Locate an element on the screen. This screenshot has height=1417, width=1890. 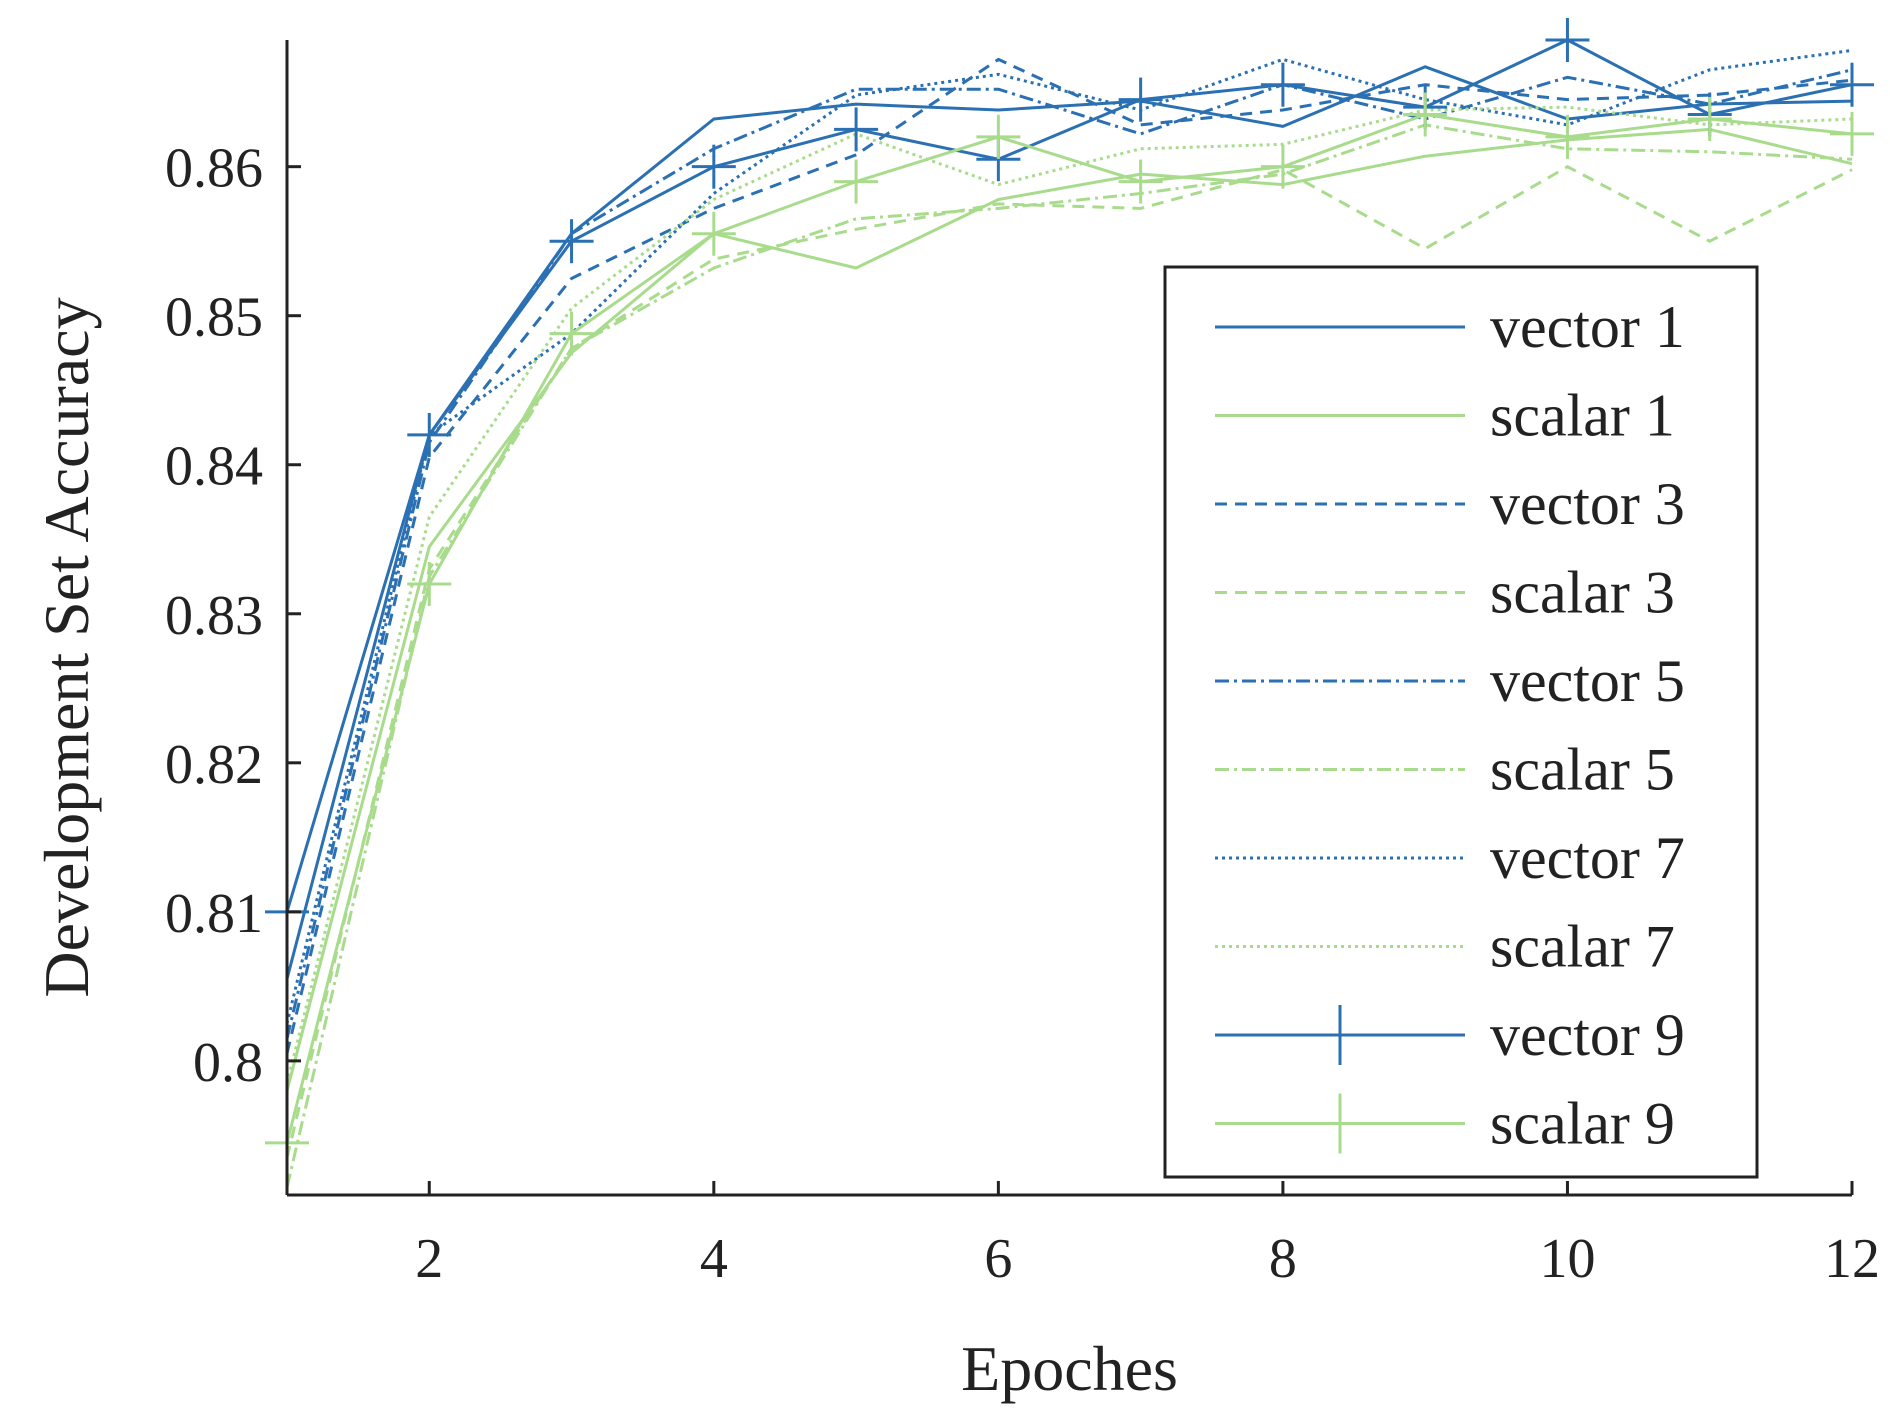
legend-label-scalar-1: scalar 1 is located at coordinates (1582, 416).